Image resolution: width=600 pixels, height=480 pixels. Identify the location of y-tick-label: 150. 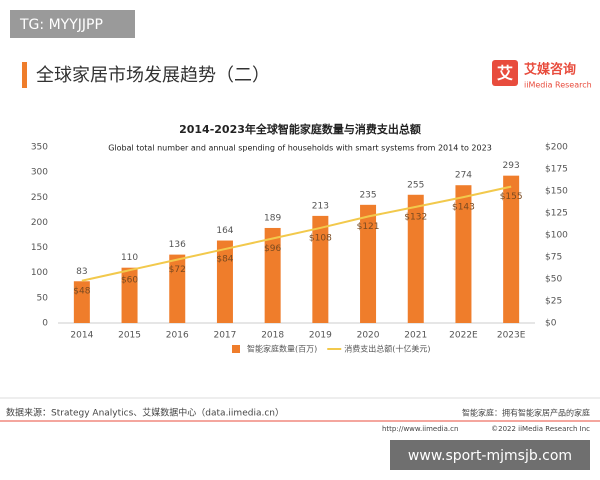
(39, 248).